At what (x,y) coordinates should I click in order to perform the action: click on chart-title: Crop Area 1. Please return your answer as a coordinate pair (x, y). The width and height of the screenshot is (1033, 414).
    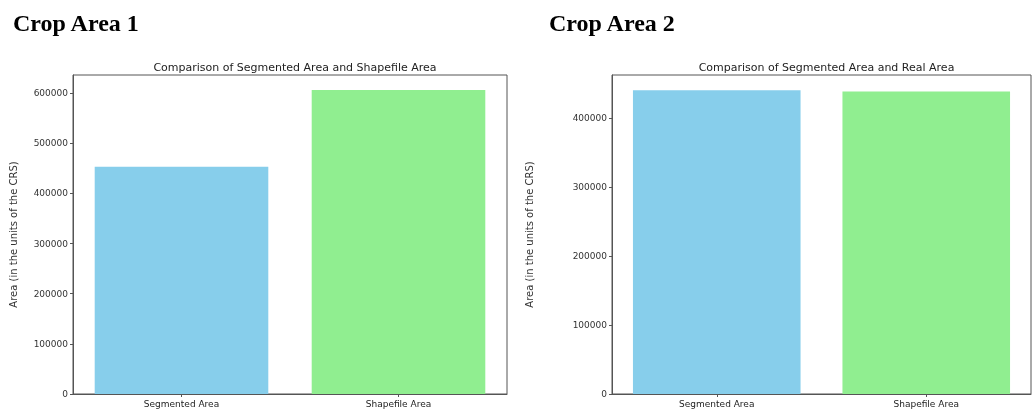
    Looking at the image, I should click on (76, 23).